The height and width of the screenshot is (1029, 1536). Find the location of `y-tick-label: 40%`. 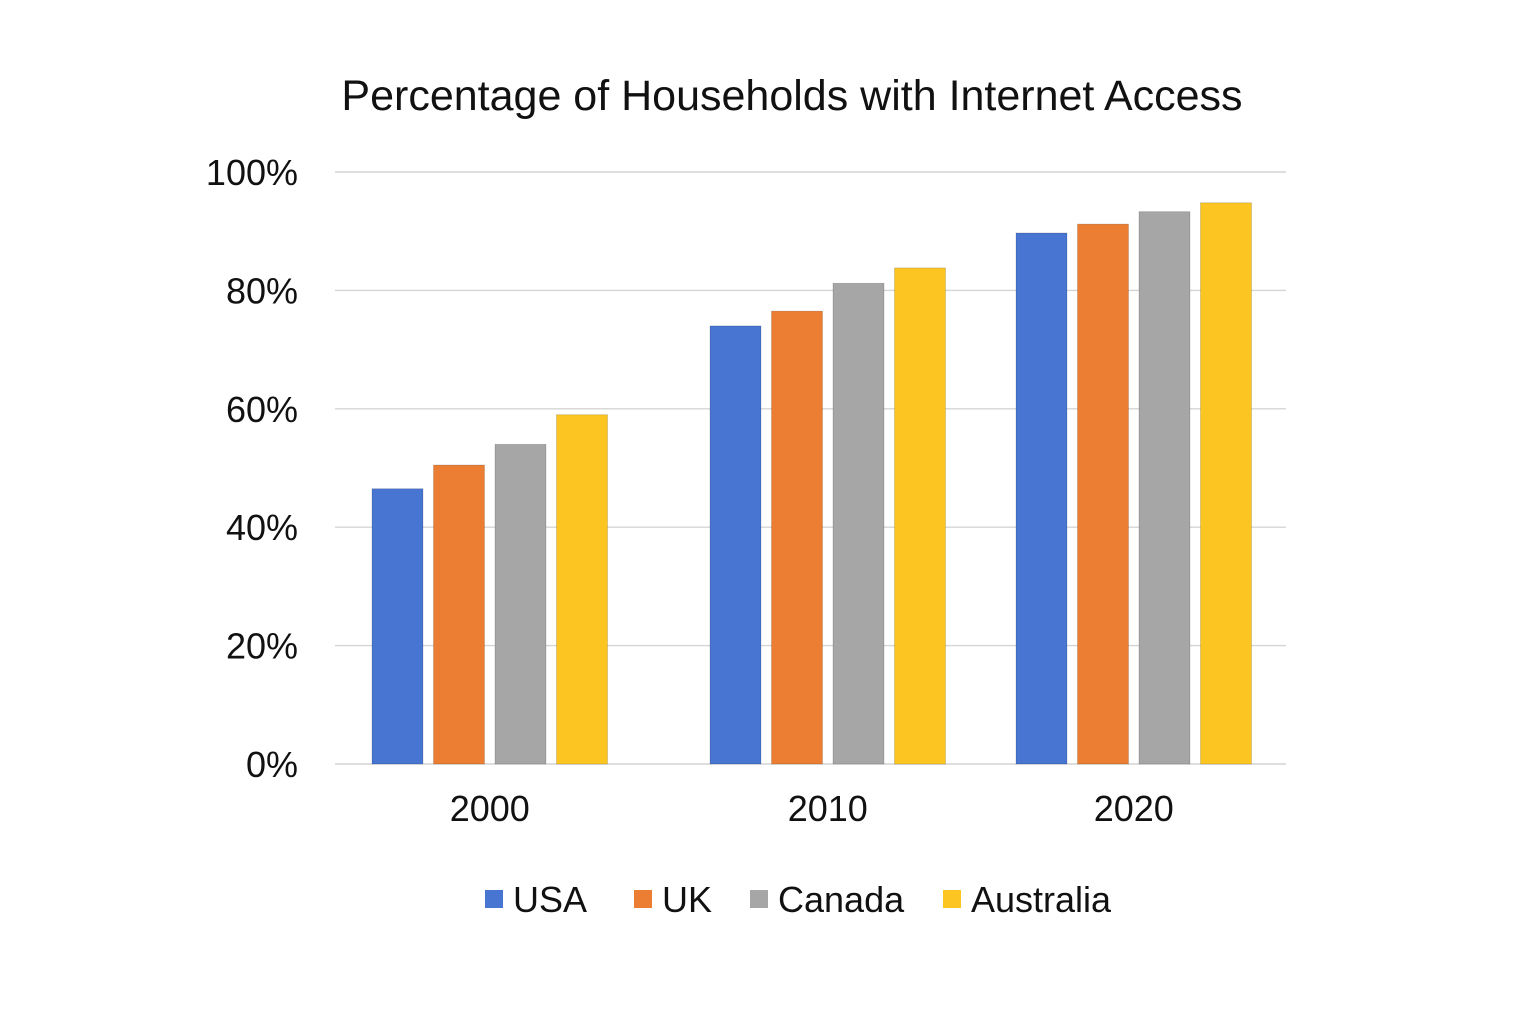

y-tick-label: 40% is located at coordinates (262, 527).